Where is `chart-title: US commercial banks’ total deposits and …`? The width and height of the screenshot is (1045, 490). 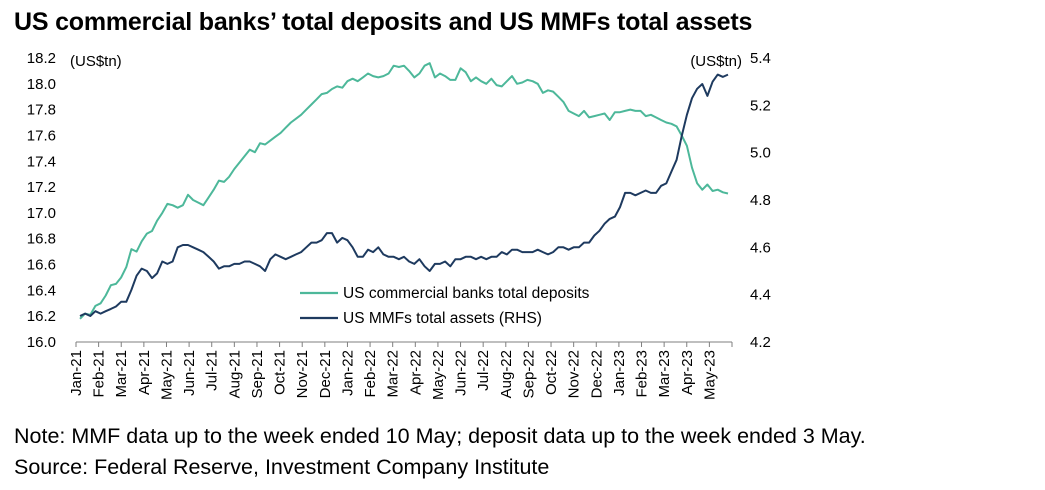 chart-title: US commercial banks’ total deposits and … is located at coordinates (383, 22).